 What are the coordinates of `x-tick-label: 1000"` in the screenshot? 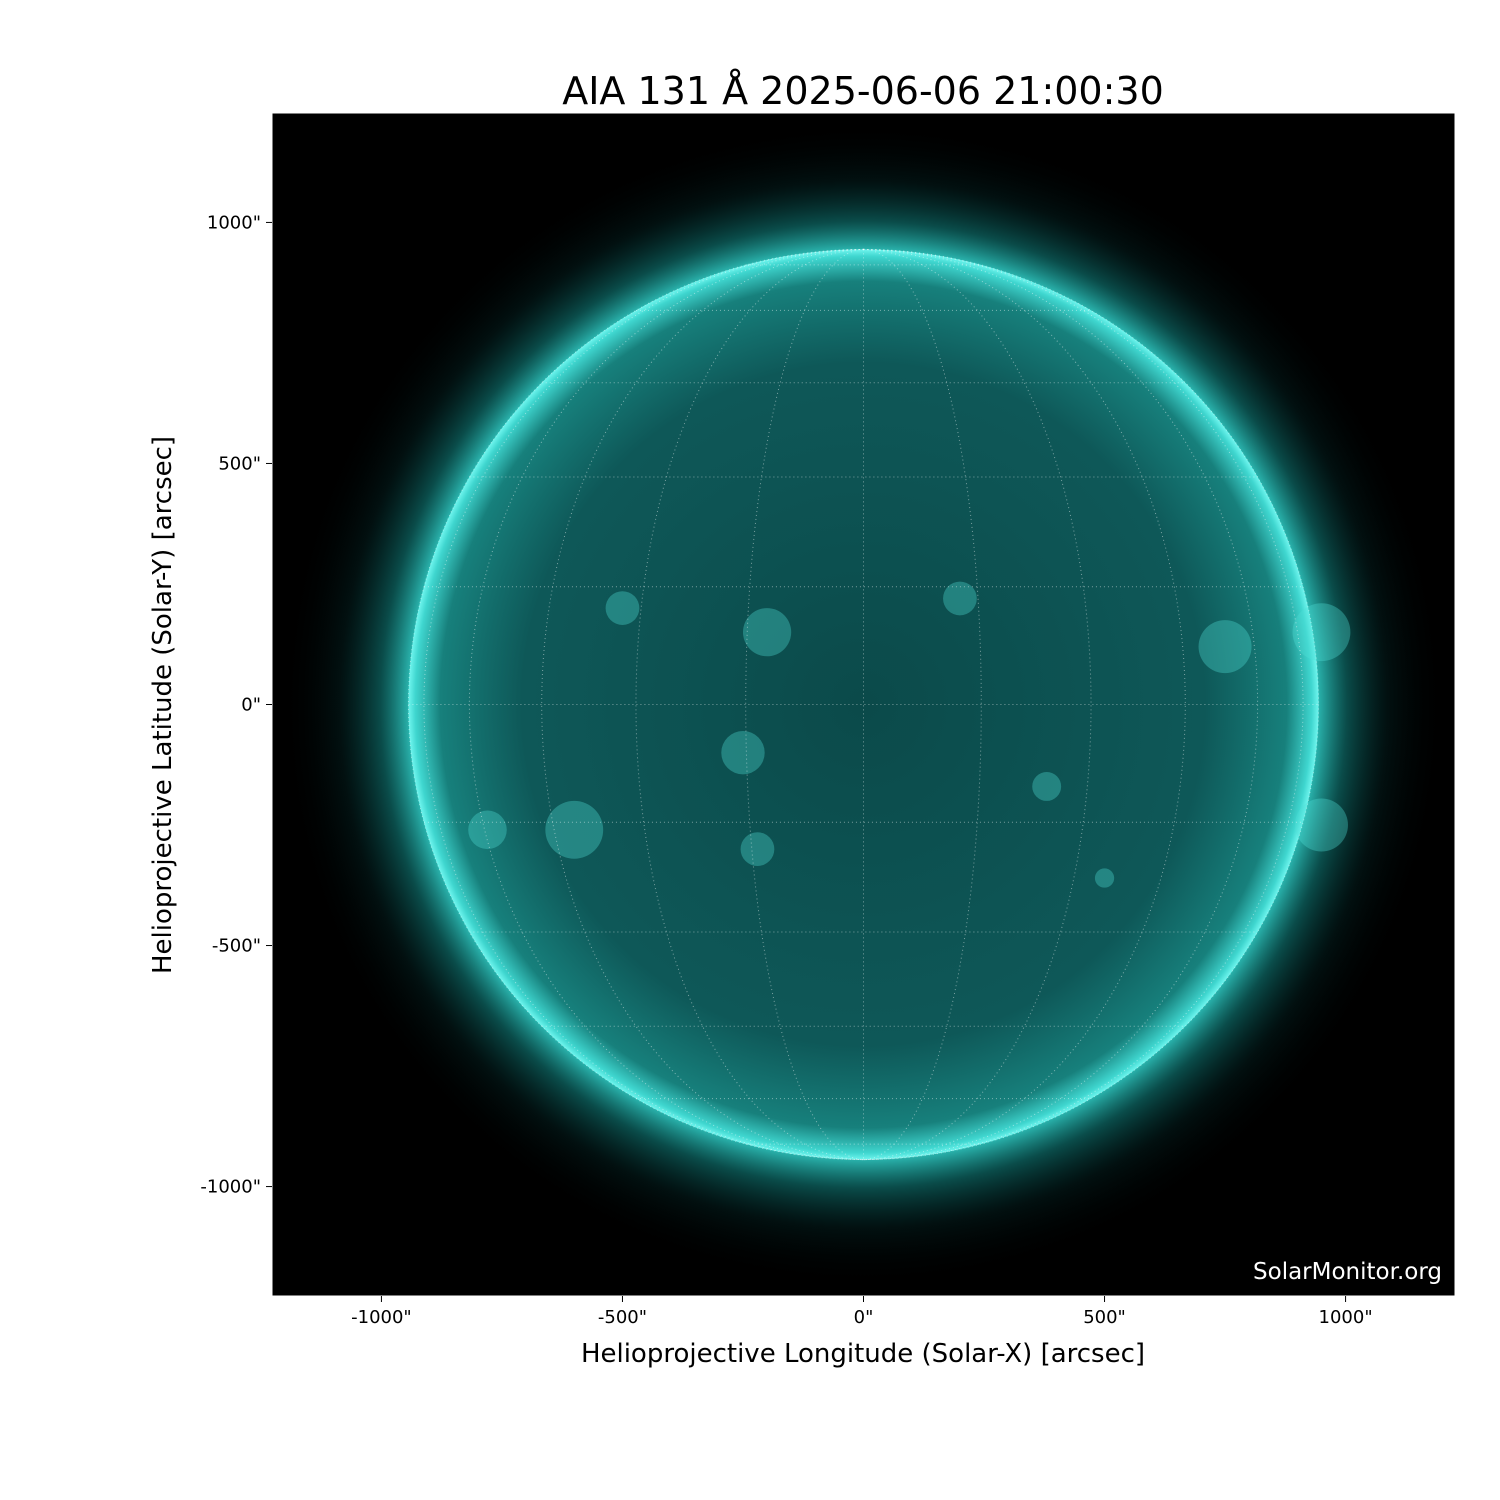 It's located at (1346, 1317).